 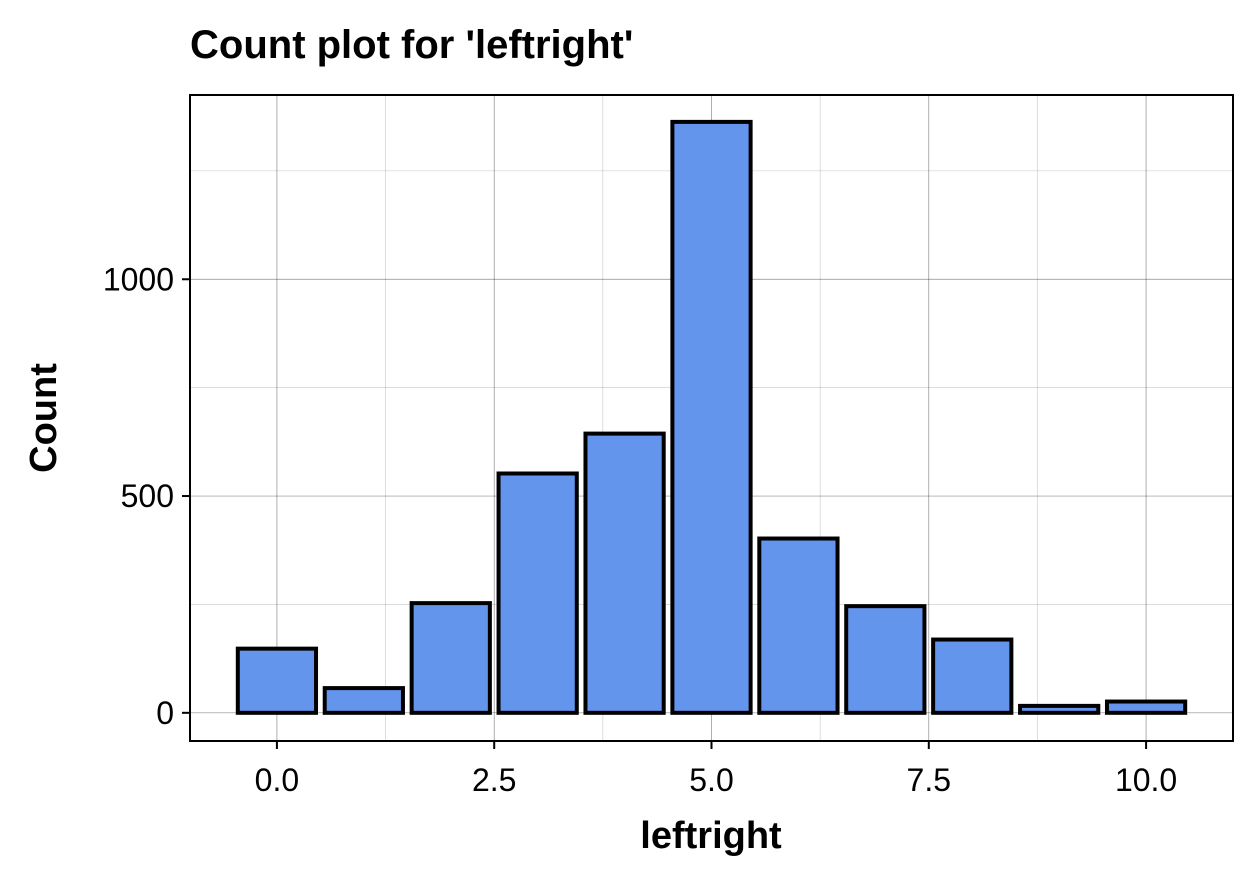 What do you see at coordinates (44, 418) in the screenshot?
I see `y-axis-title: Count` at bounding box center [44, 418].